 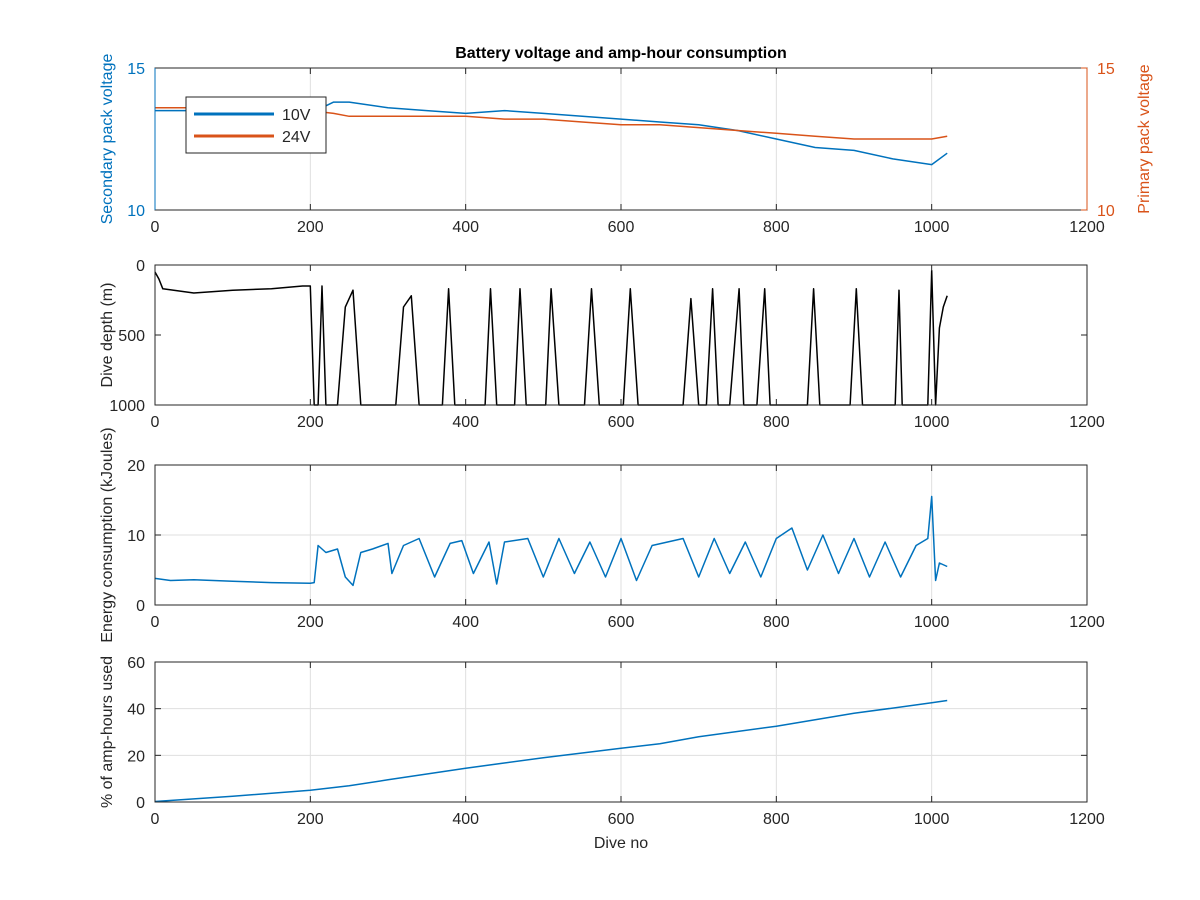 I want to click on y-tick-label: 60, so click(x=136, y=663).